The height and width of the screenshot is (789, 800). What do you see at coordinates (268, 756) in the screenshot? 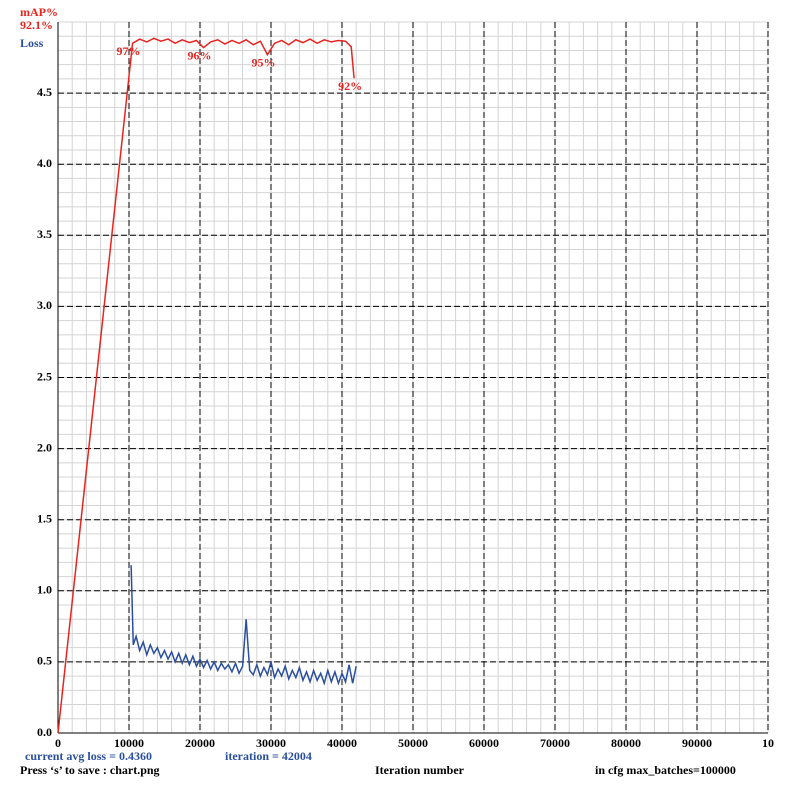
I see `iteration: iteration = 42004` at bounding box center [268, 756].